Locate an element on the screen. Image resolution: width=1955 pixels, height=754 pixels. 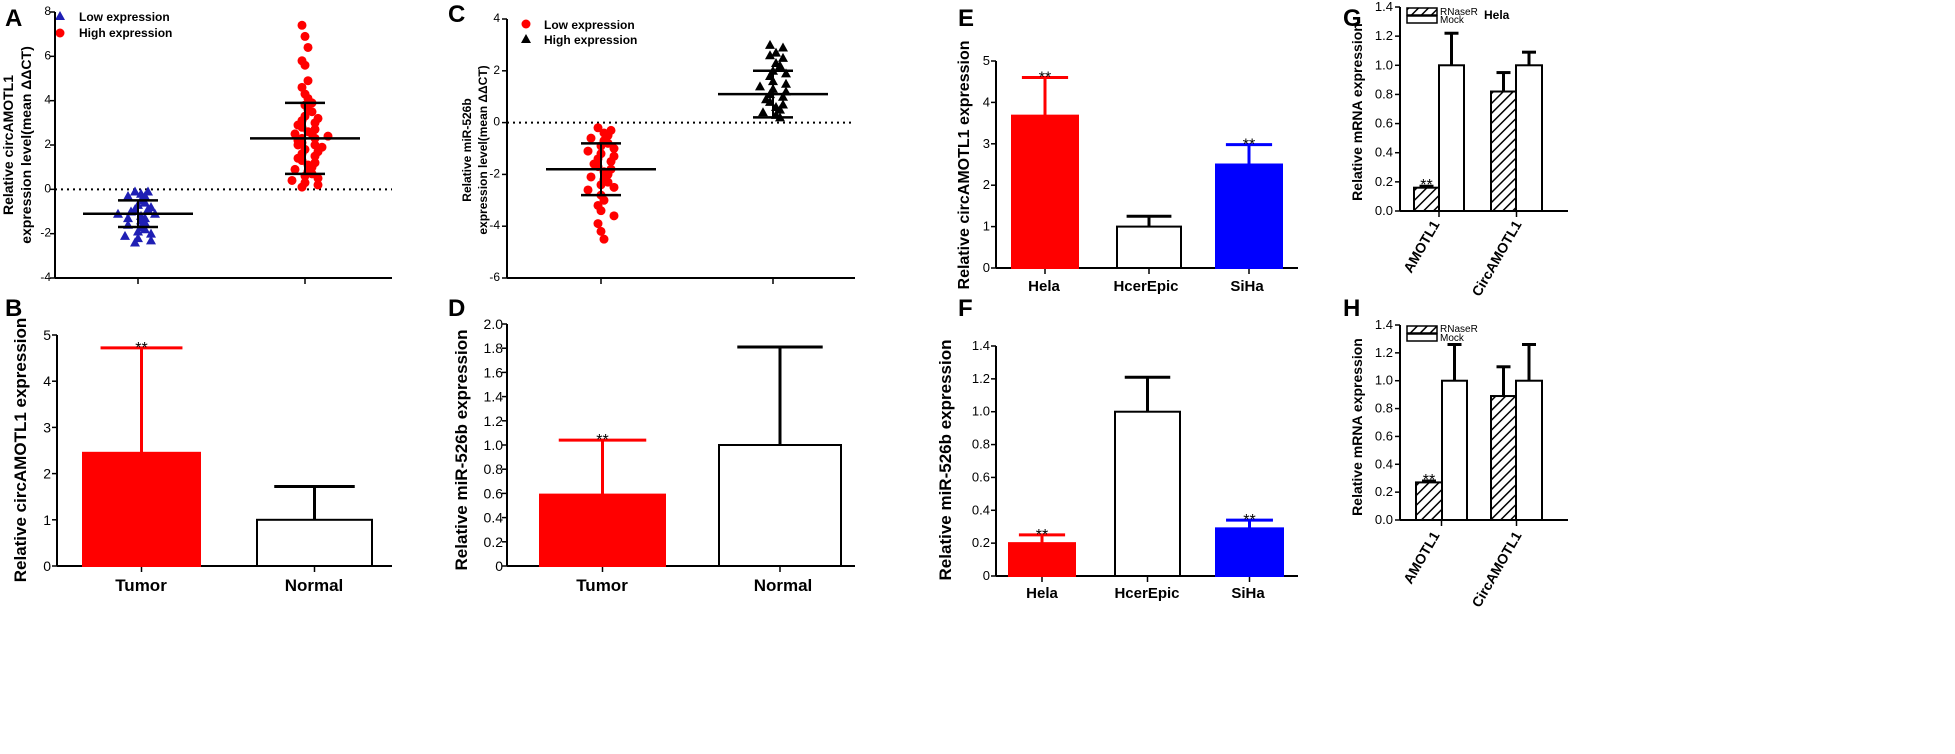
d-ytick-label: 1.4 is located at coordinates (494, 397).